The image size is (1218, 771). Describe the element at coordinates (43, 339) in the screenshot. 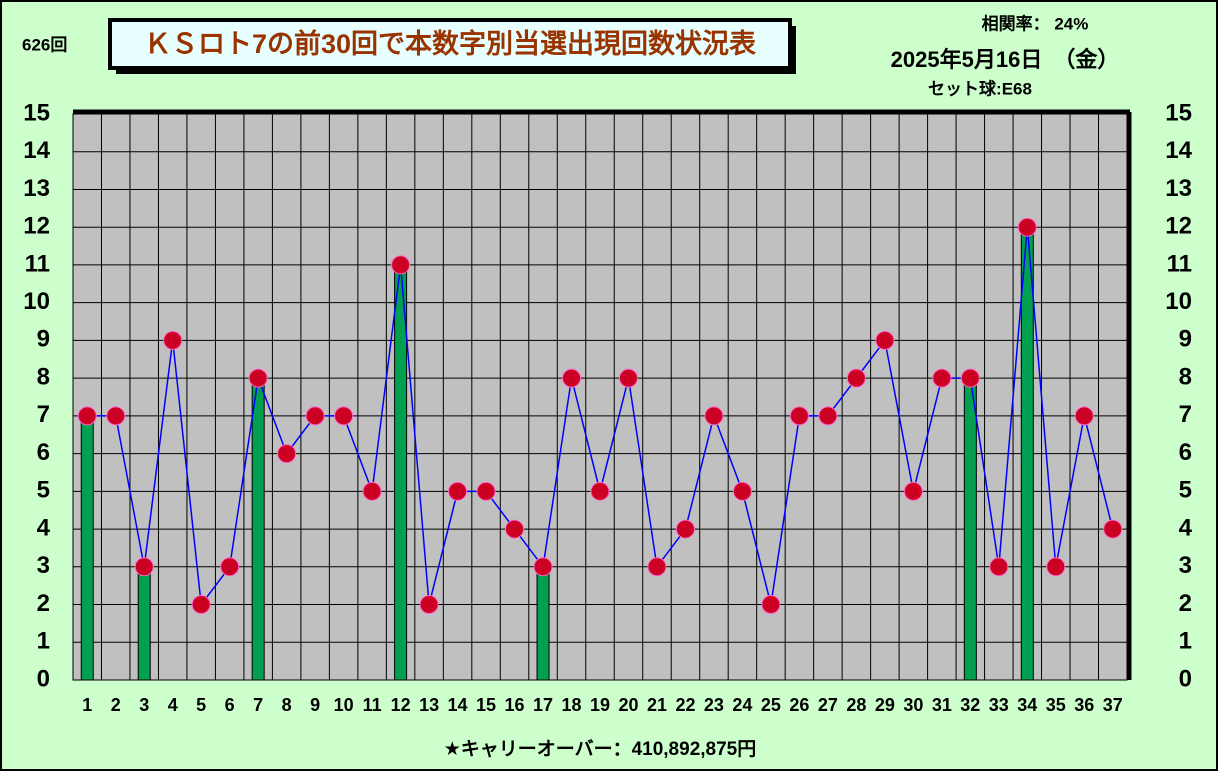

I see `y-tick-label: 9` at that location.